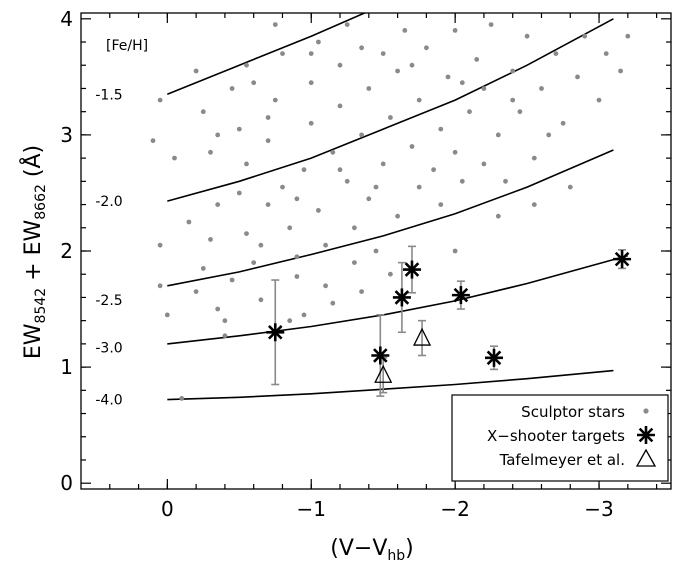 This screenshot has width=683, height=562. I want to click on y-tick-label: 4, so click(66, 19).